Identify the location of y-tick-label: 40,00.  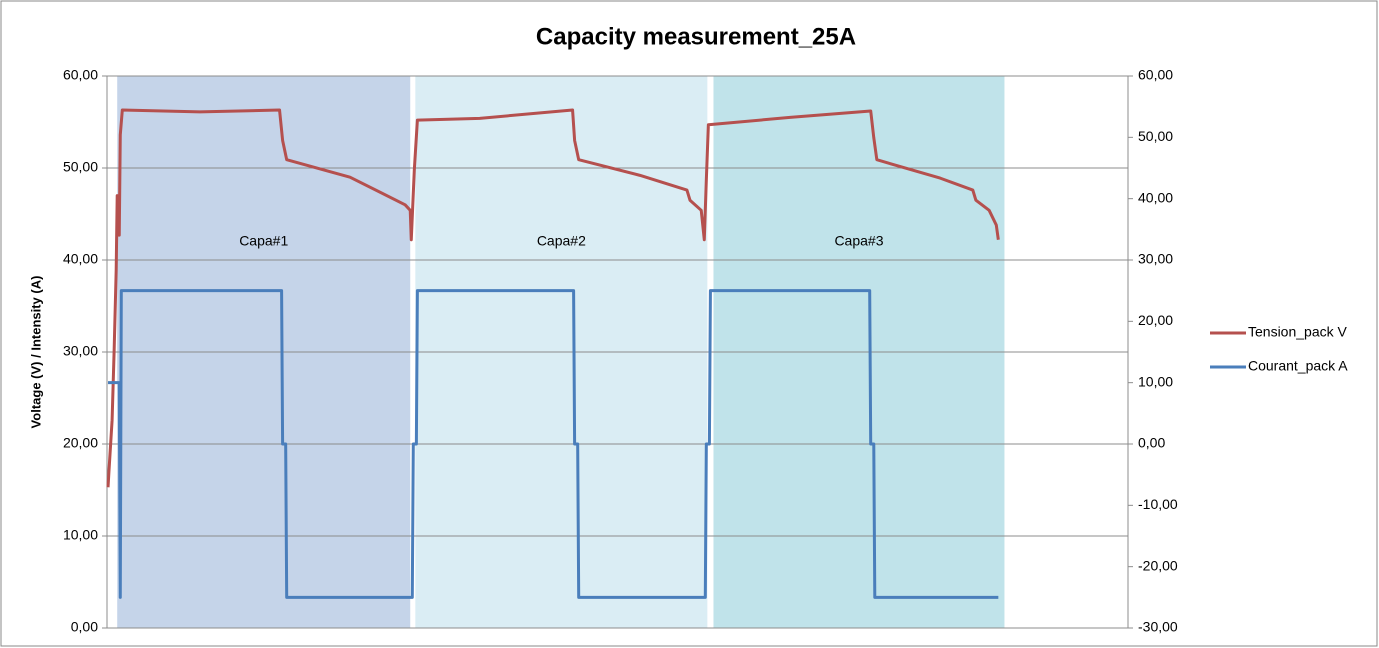
(80, 259).